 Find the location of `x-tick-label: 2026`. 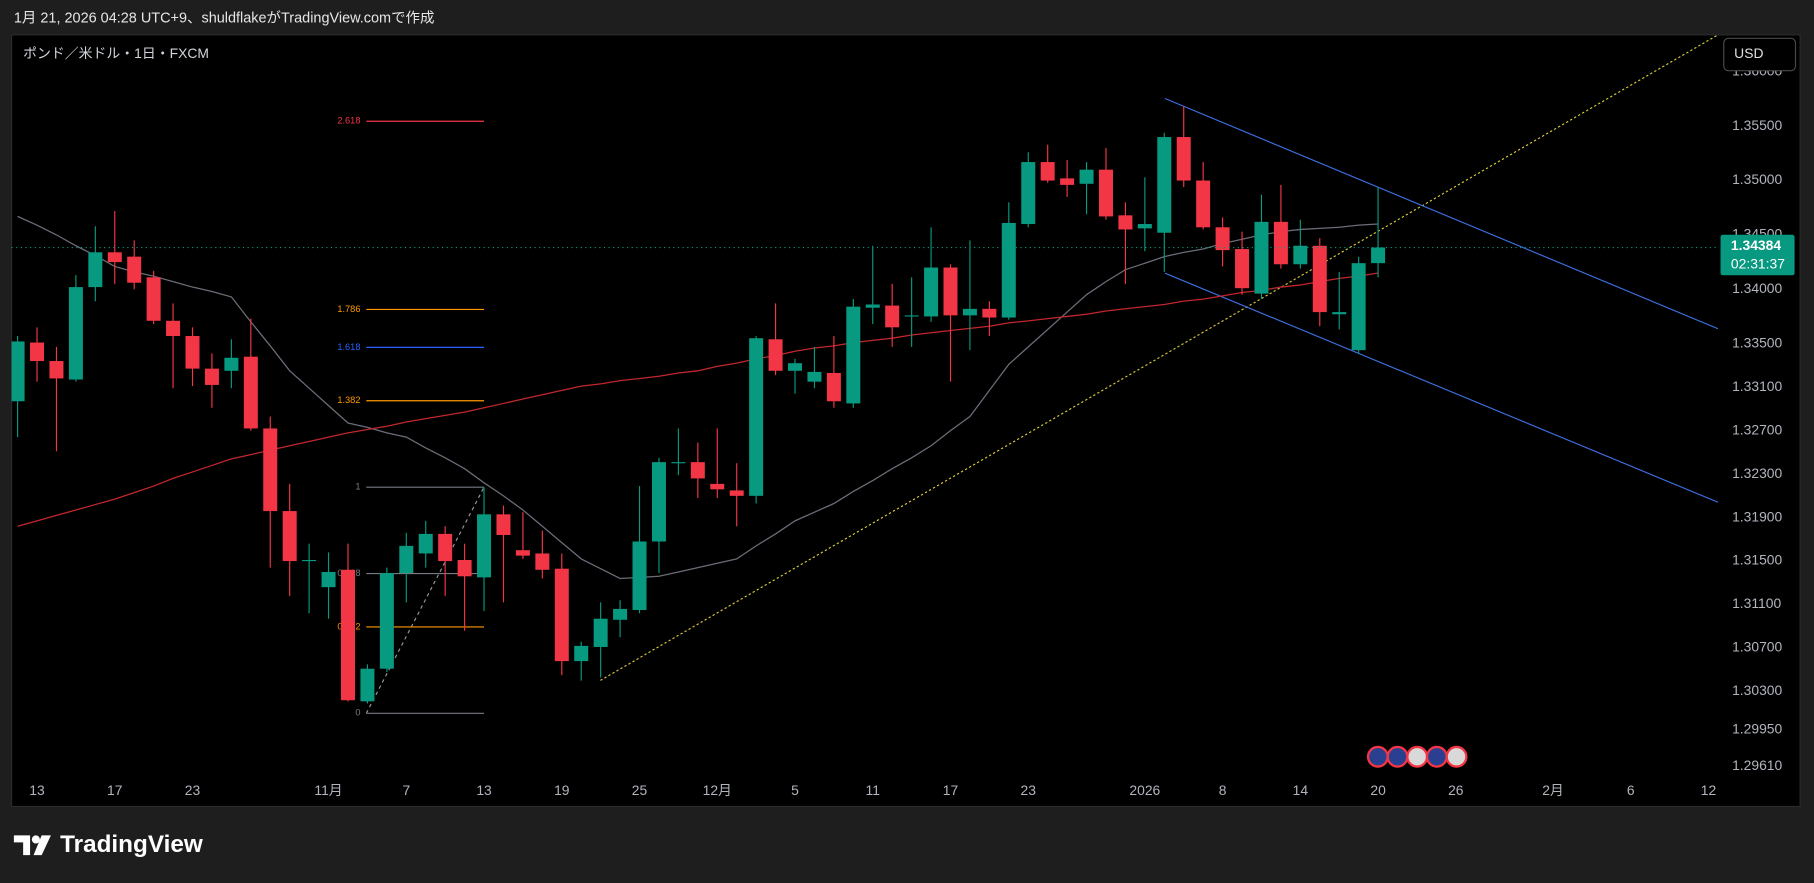

x-tick-label: 2026 is located at coordinates (1144, 790).